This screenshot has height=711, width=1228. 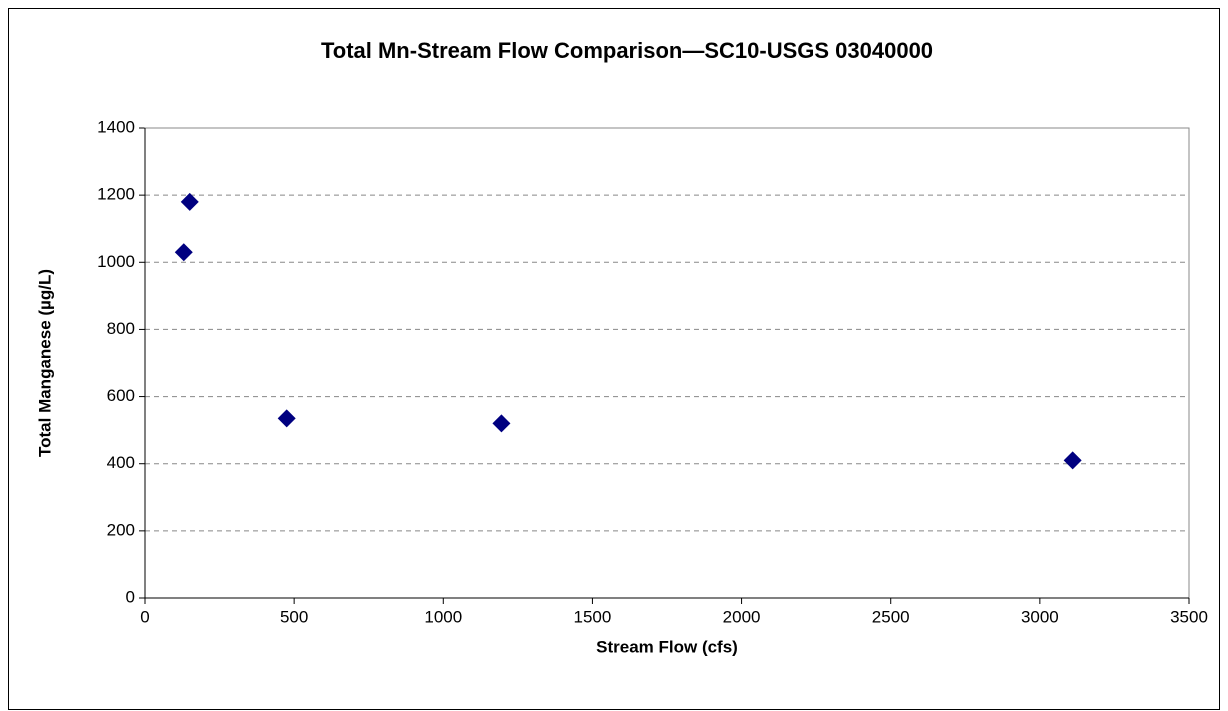 What do you see at coordinates (144, 616) in the screenshot?
I see `x-tick-label: 0` at bounding box center [144, 616].